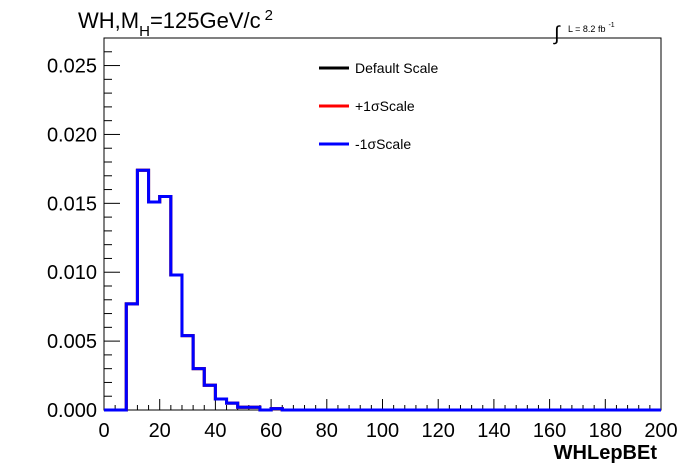 Image resolution: width=696 pixels, height=472 pixels. I want to click on chart-title: WH,MH=125GeV/c 2, so click(175, 23).